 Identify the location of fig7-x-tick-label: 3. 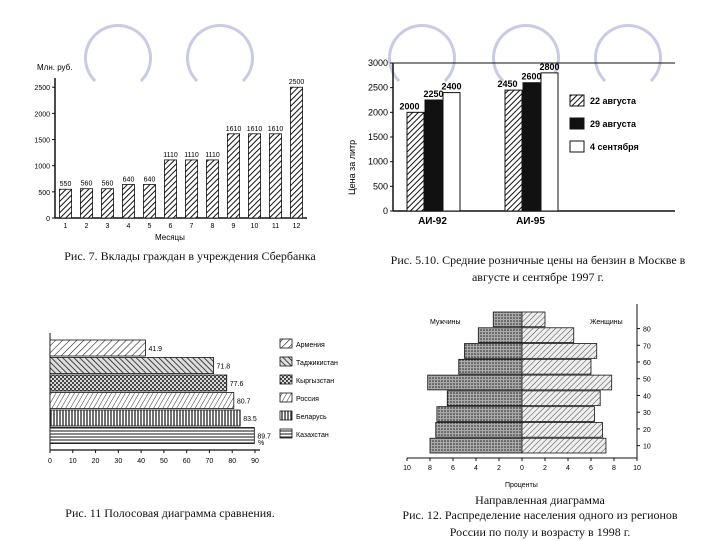
(108, 226).